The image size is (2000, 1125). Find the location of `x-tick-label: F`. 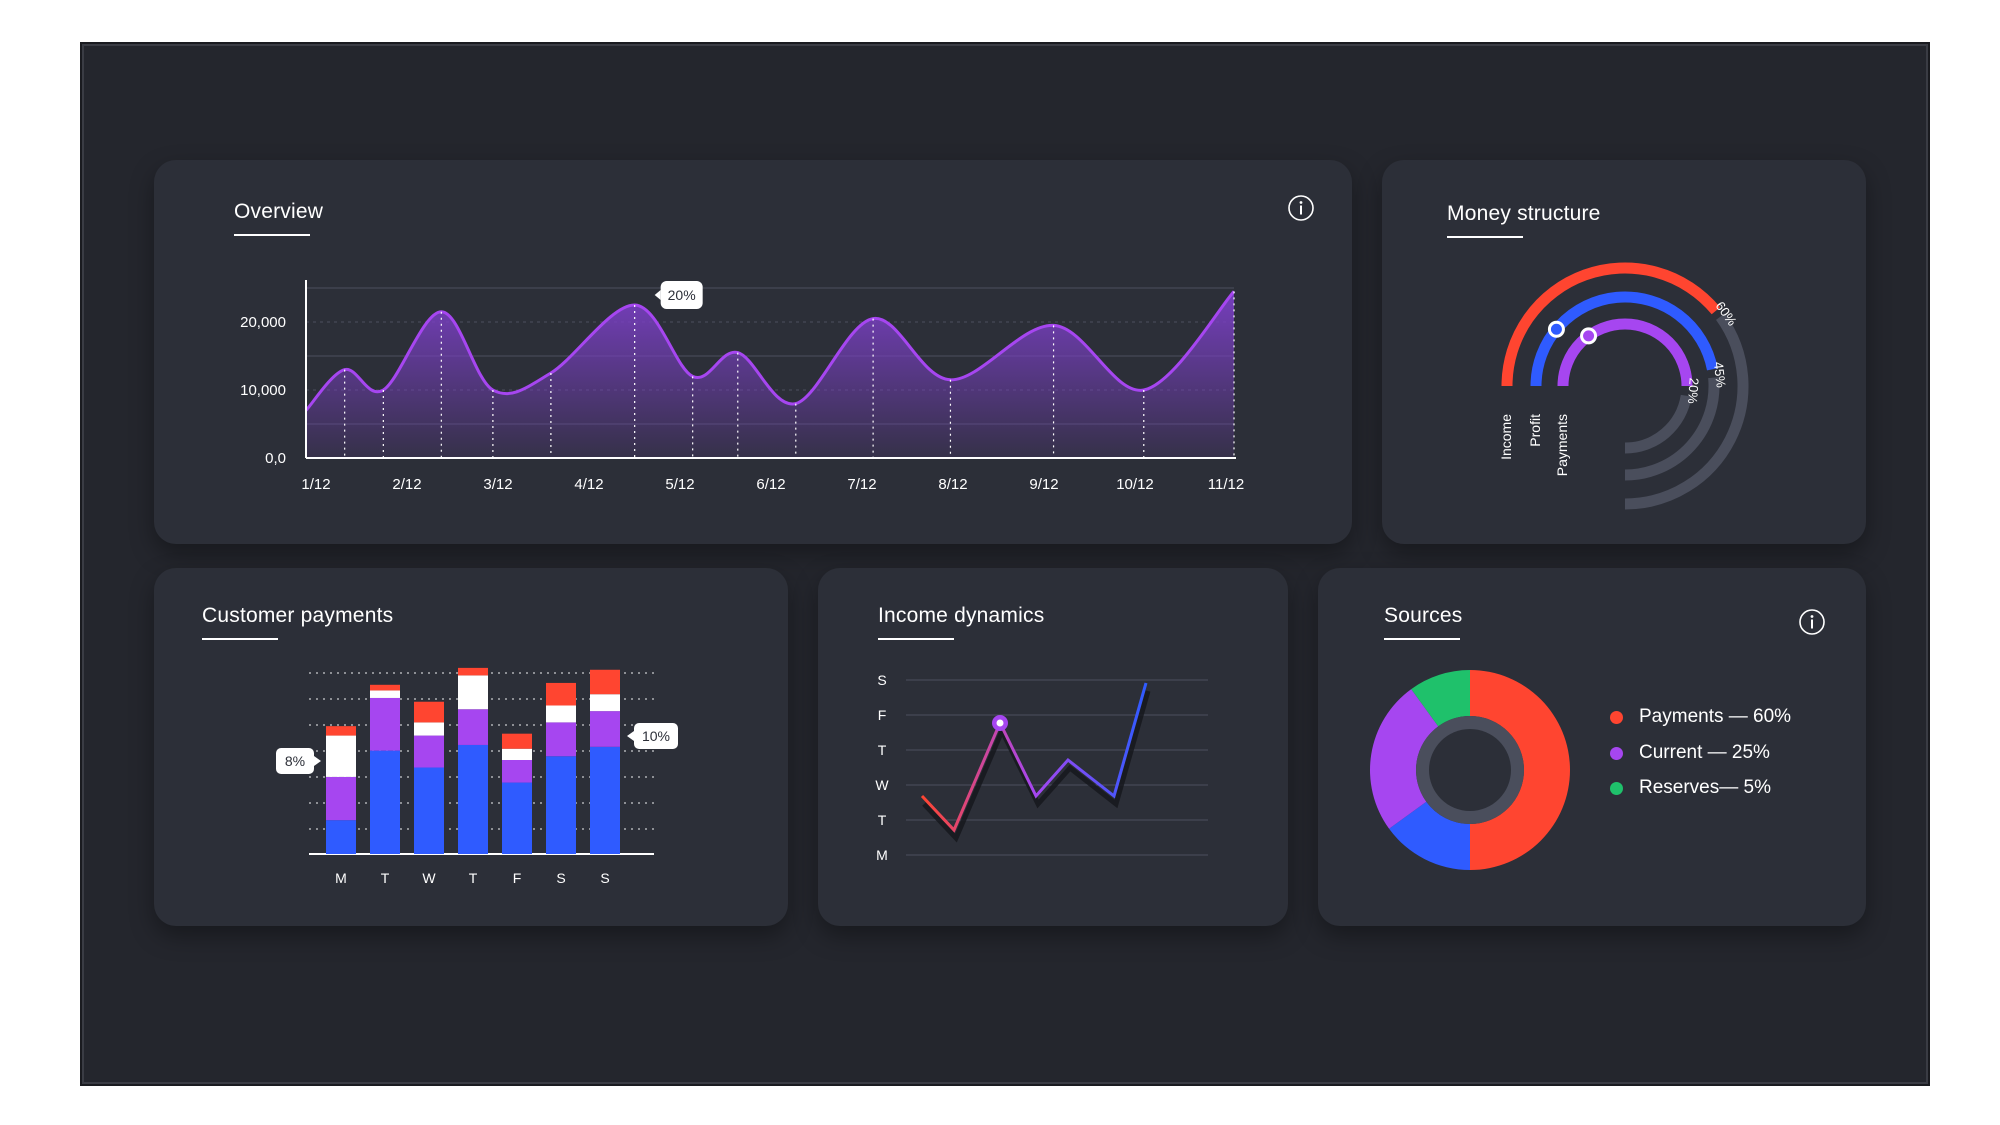

x-tick-label: F is located at coordinates (517, 878).